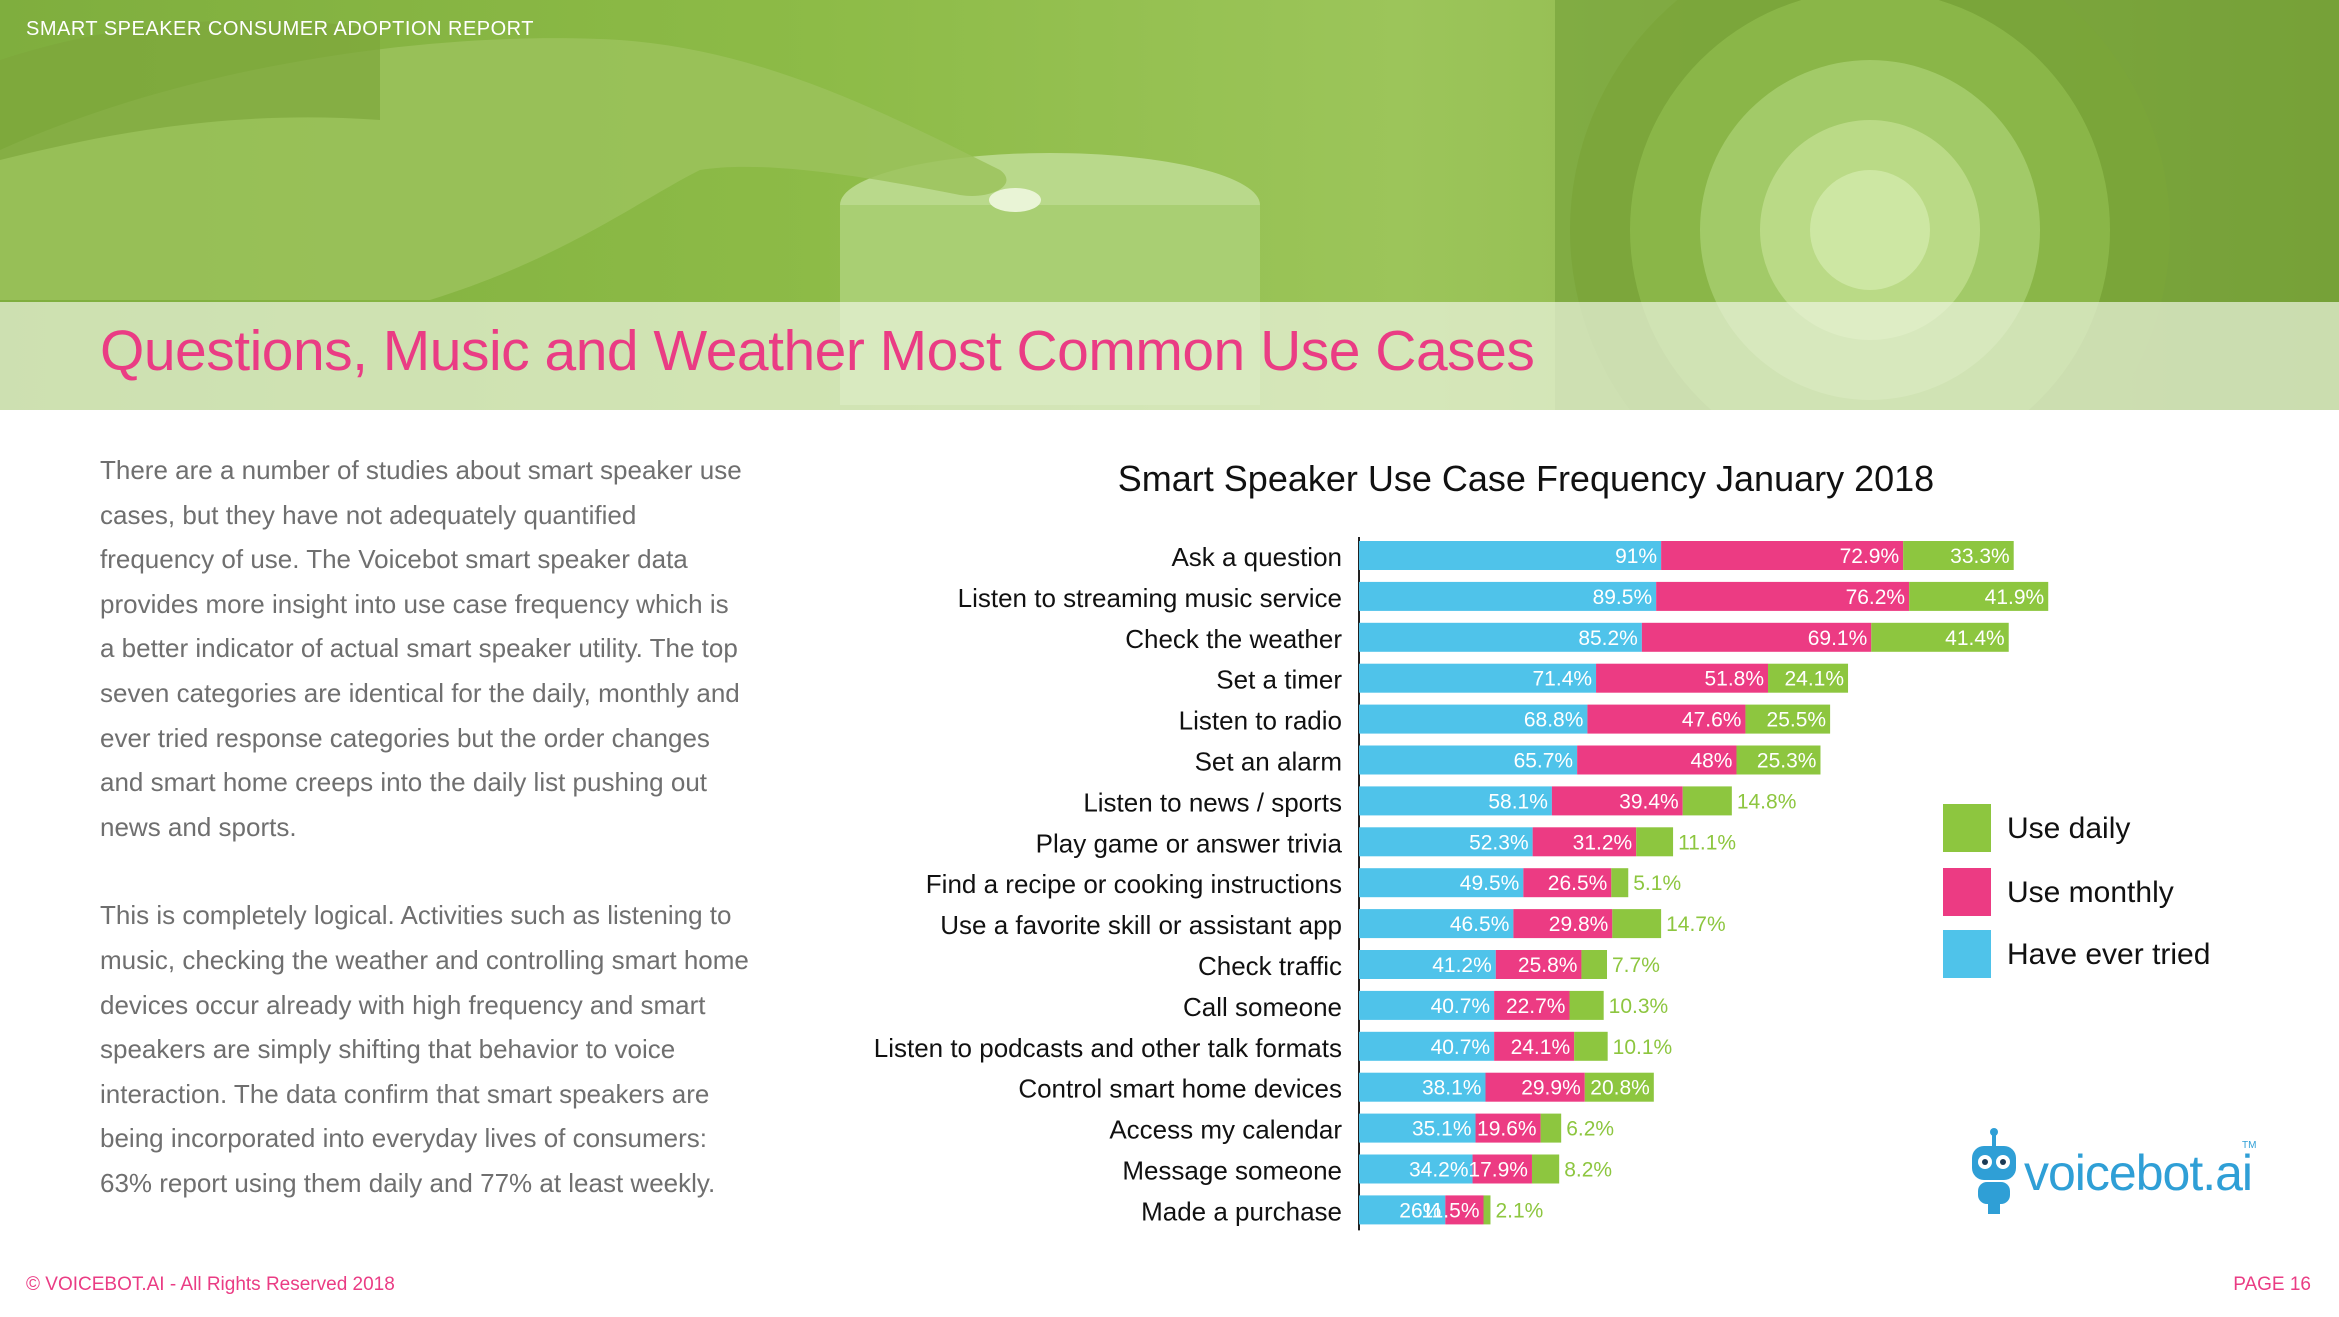 The height and width of the screenshot is (1317, 2339). What do you see at coordinates (1814, 679) in the screenshot?
I see `data-label-daily: 24.1%` at bounding box center [1814, 679].